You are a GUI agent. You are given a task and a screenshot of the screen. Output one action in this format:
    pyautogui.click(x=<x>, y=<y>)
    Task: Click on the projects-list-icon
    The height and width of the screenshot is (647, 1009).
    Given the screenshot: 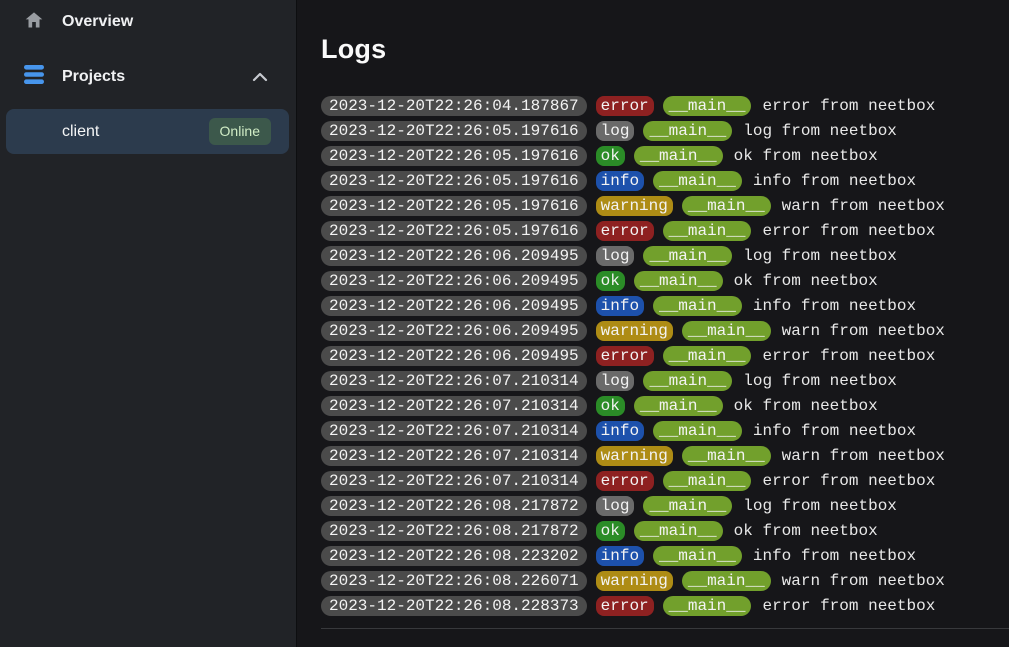 What is the action you would take?
    pyautogui.click(x=34, y=77)
    